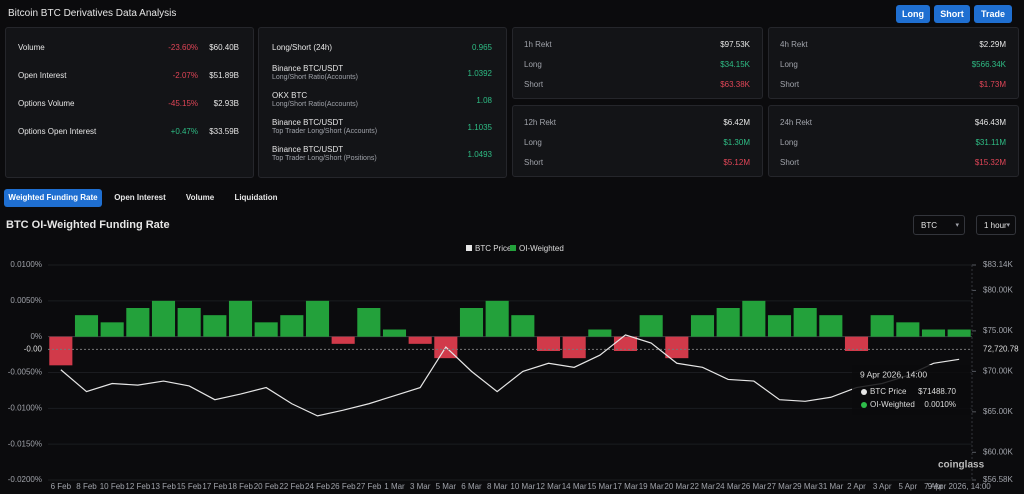  What do you see at coordinates (735, 44) in the screenshot?
I see `rekt-total: $97.53K` at bounding box center [735, 44].